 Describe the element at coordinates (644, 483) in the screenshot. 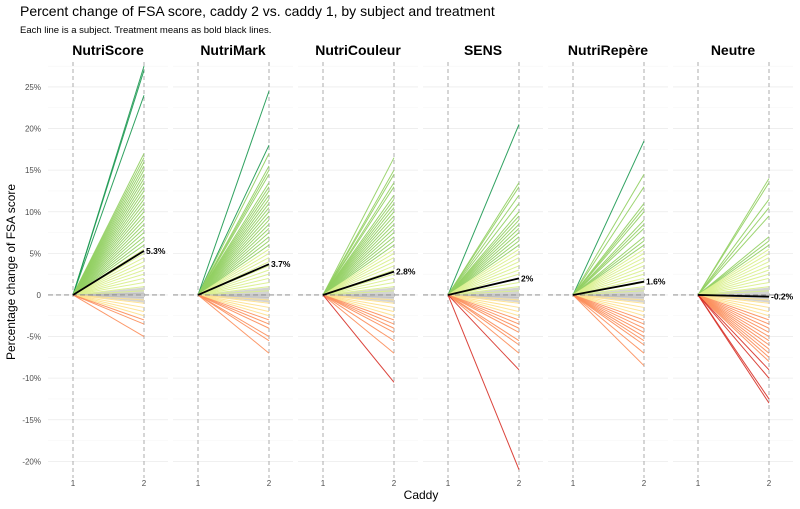

I see `x-tick-label: 2` at that location.